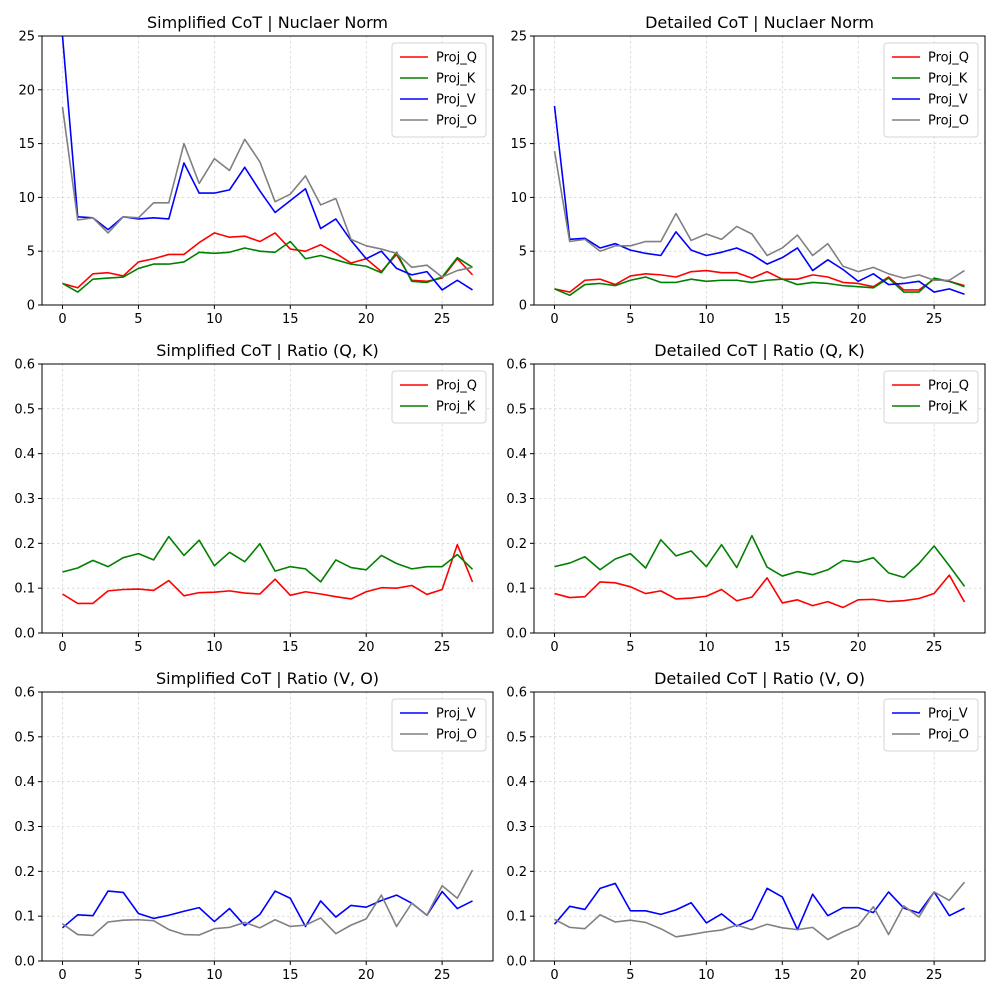 The image size is (1000, 1000). I want to click on chart-title: Detailed CoT | Ratio (V, O), so click(759, 678).